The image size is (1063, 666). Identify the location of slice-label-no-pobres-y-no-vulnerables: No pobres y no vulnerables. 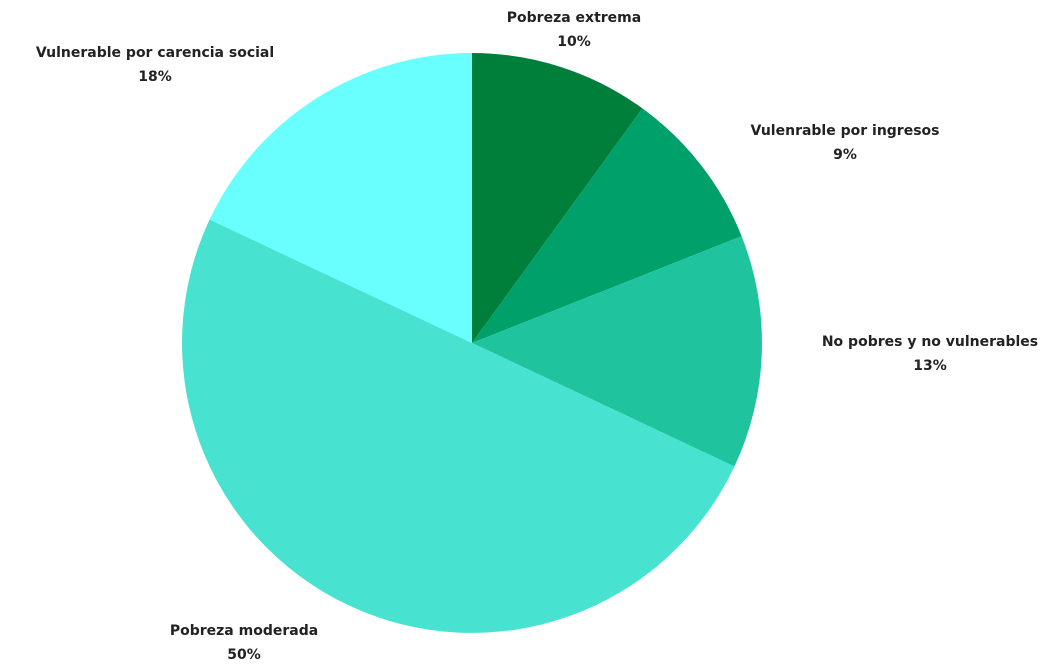
(930, 342).